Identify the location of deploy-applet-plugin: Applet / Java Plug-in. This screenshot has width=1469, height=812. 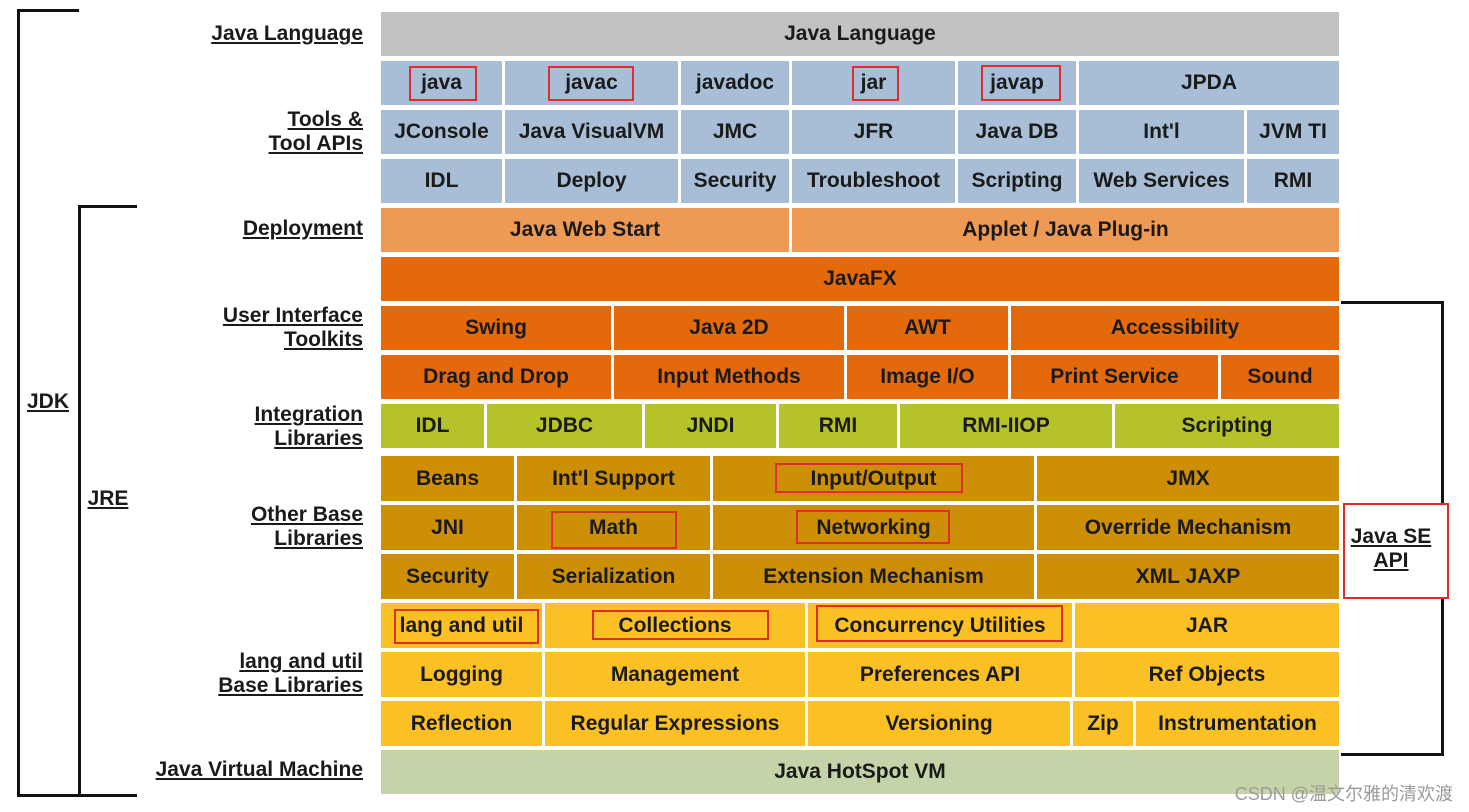
(1065, 230).